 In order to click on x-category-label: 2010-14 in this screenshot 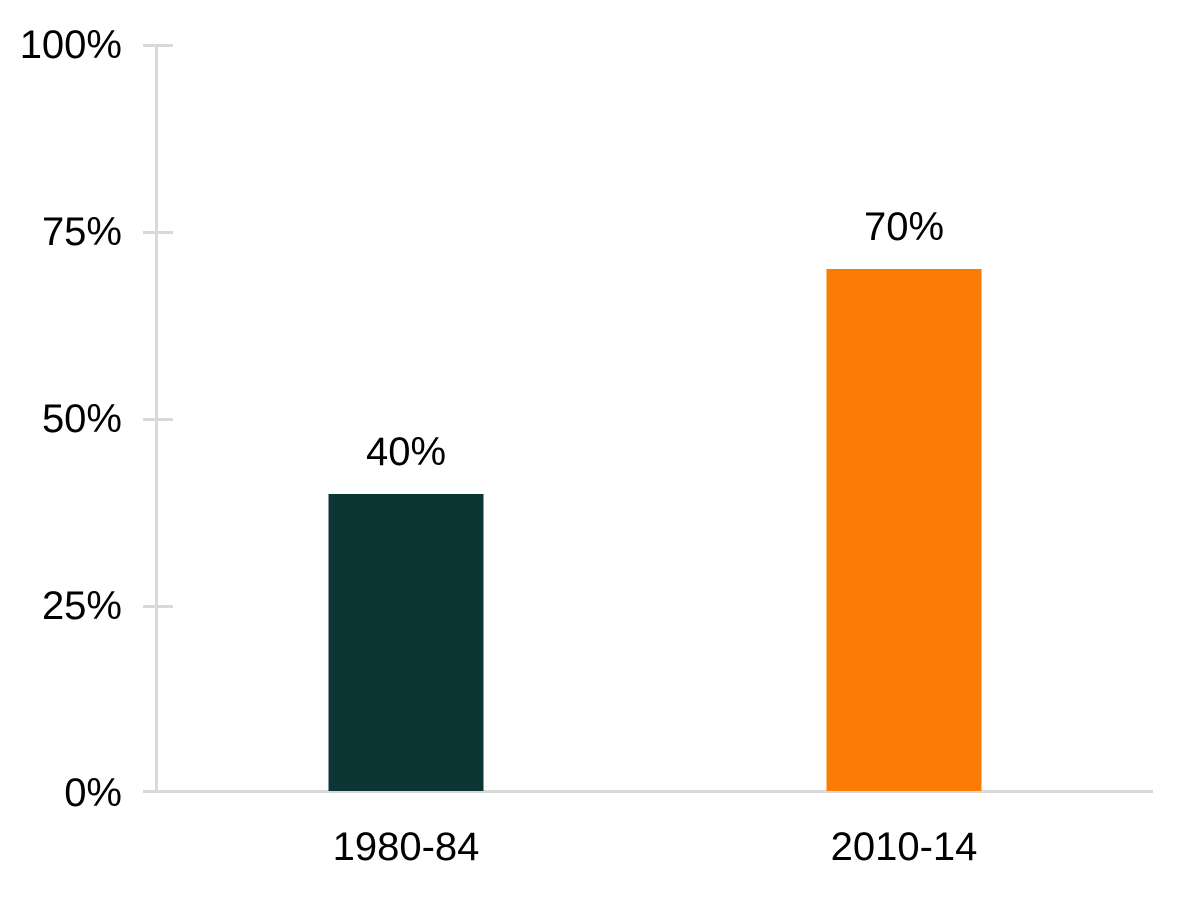, I will do `click(904, 847)`.